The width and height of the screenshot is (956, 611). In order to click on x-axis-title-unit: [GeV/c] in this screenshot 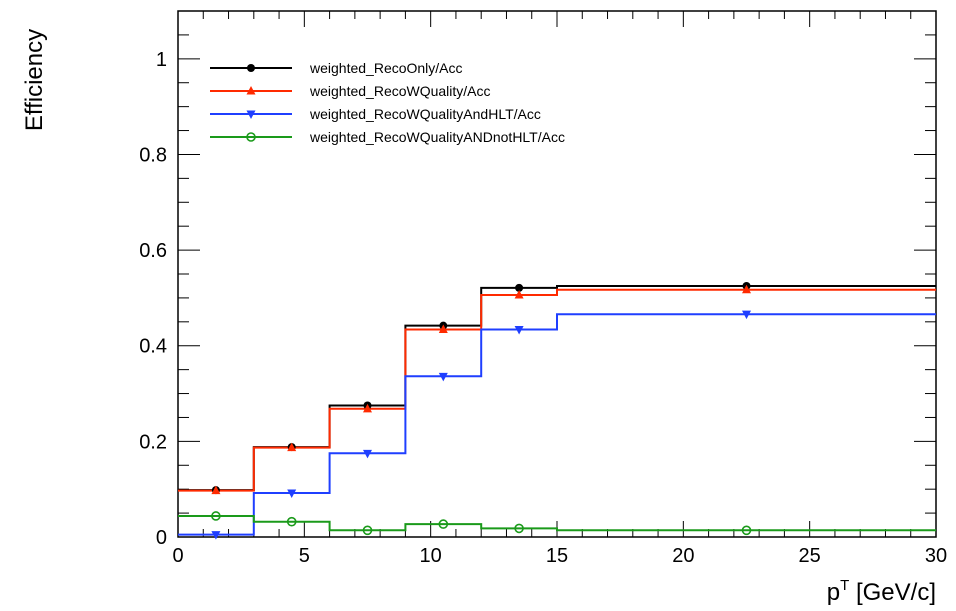, I will do `click(892, 592)`.